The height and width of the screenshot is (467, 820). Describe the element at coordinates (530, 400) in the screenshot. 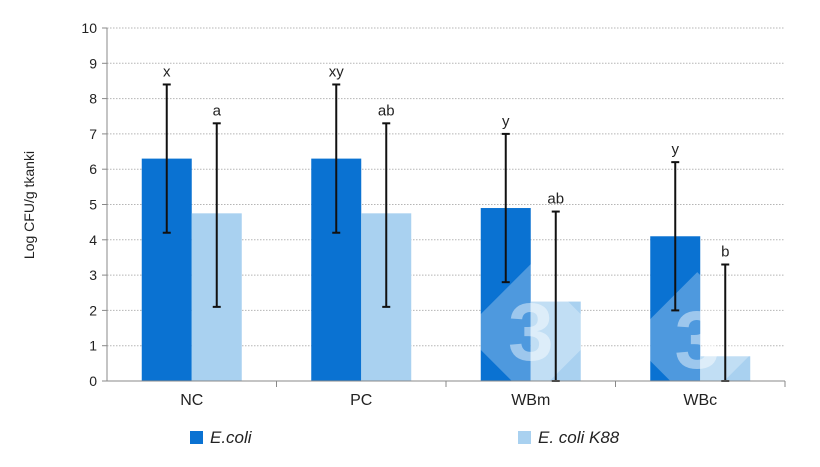

I see `x-tick-label: WBm` at that location.